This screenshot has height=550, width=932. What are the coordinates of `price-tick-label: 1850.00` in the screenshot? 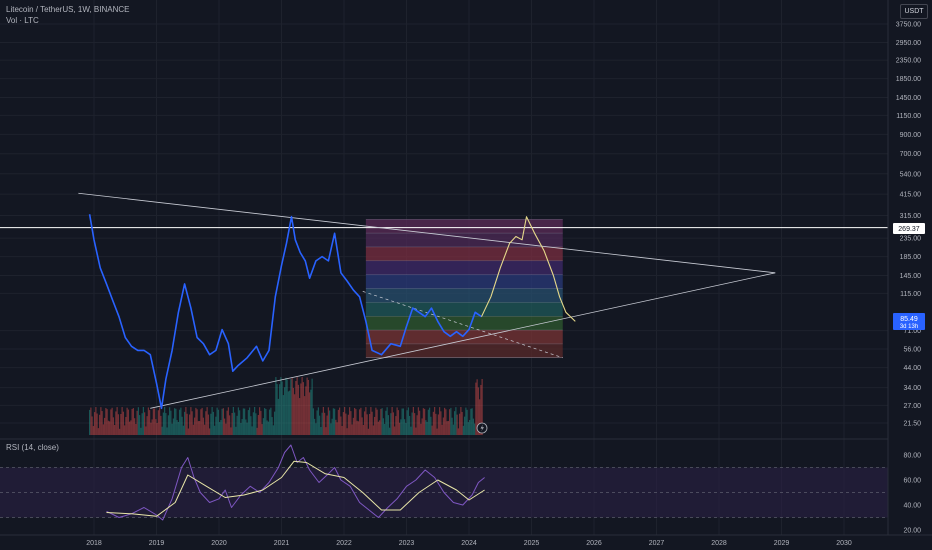 It's located at (908, 79).